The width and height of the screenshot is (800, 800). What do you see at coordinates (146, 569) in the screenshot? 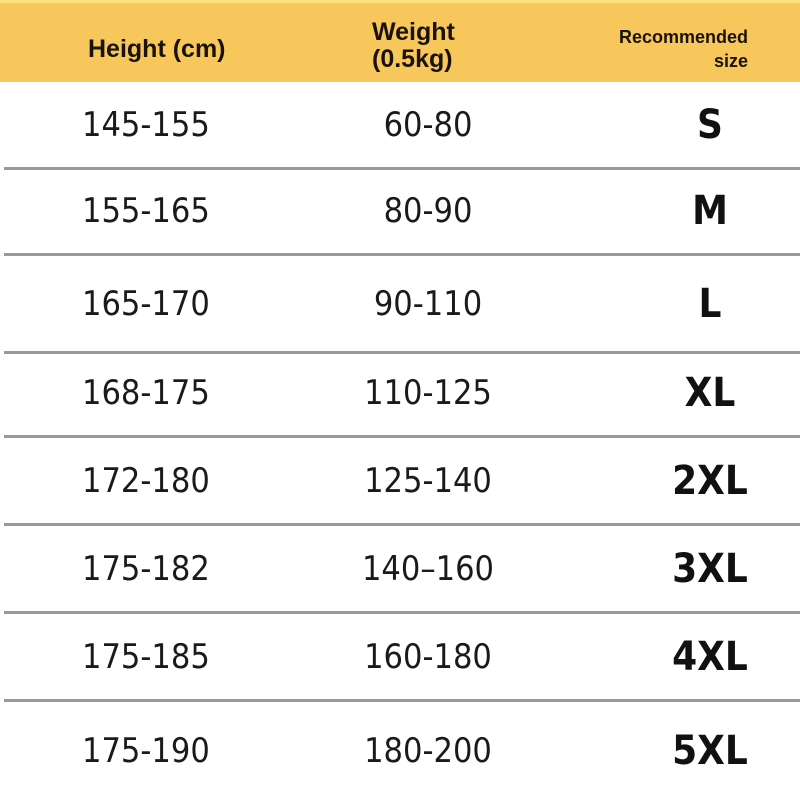
I see `height-cell: 175-182` at bounding box center [146, 569].